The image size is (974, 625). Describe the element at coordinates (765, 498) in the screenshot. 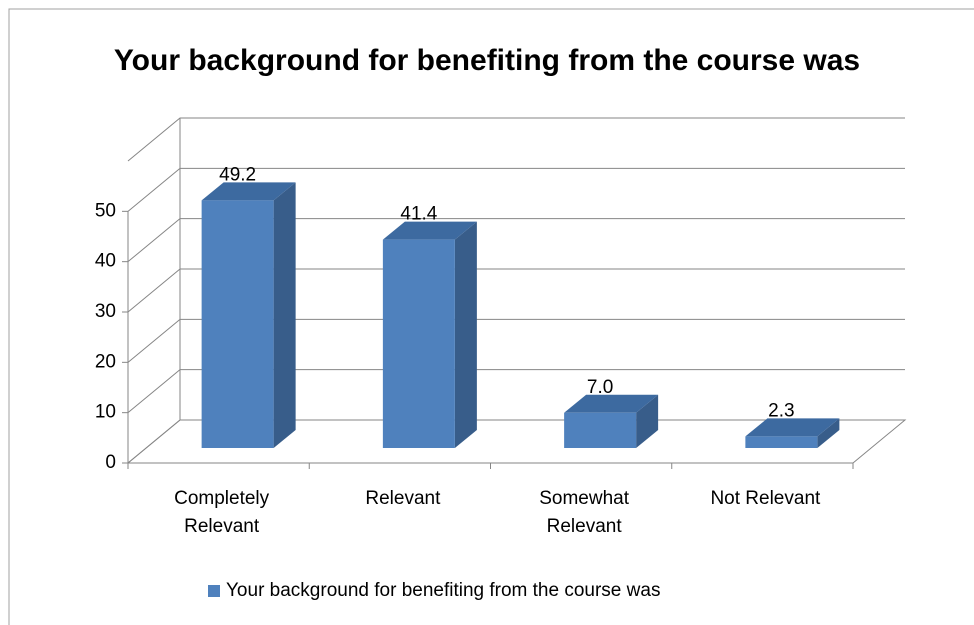

I see `x-tick-label: Not Relevant` at that location.